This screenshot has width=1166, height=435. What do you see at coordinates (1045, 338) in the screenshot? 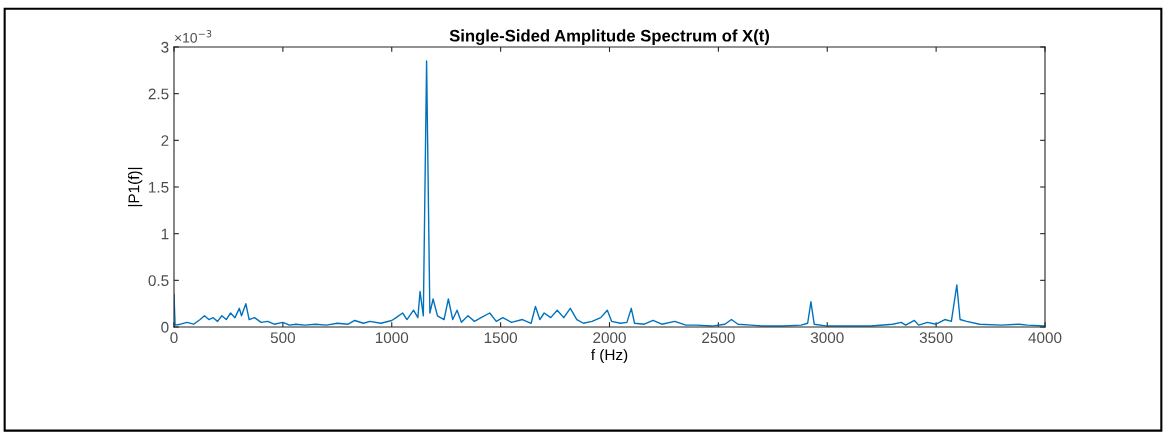
I see `x-tick-label: 4000` at bounding box center [1045, 338].